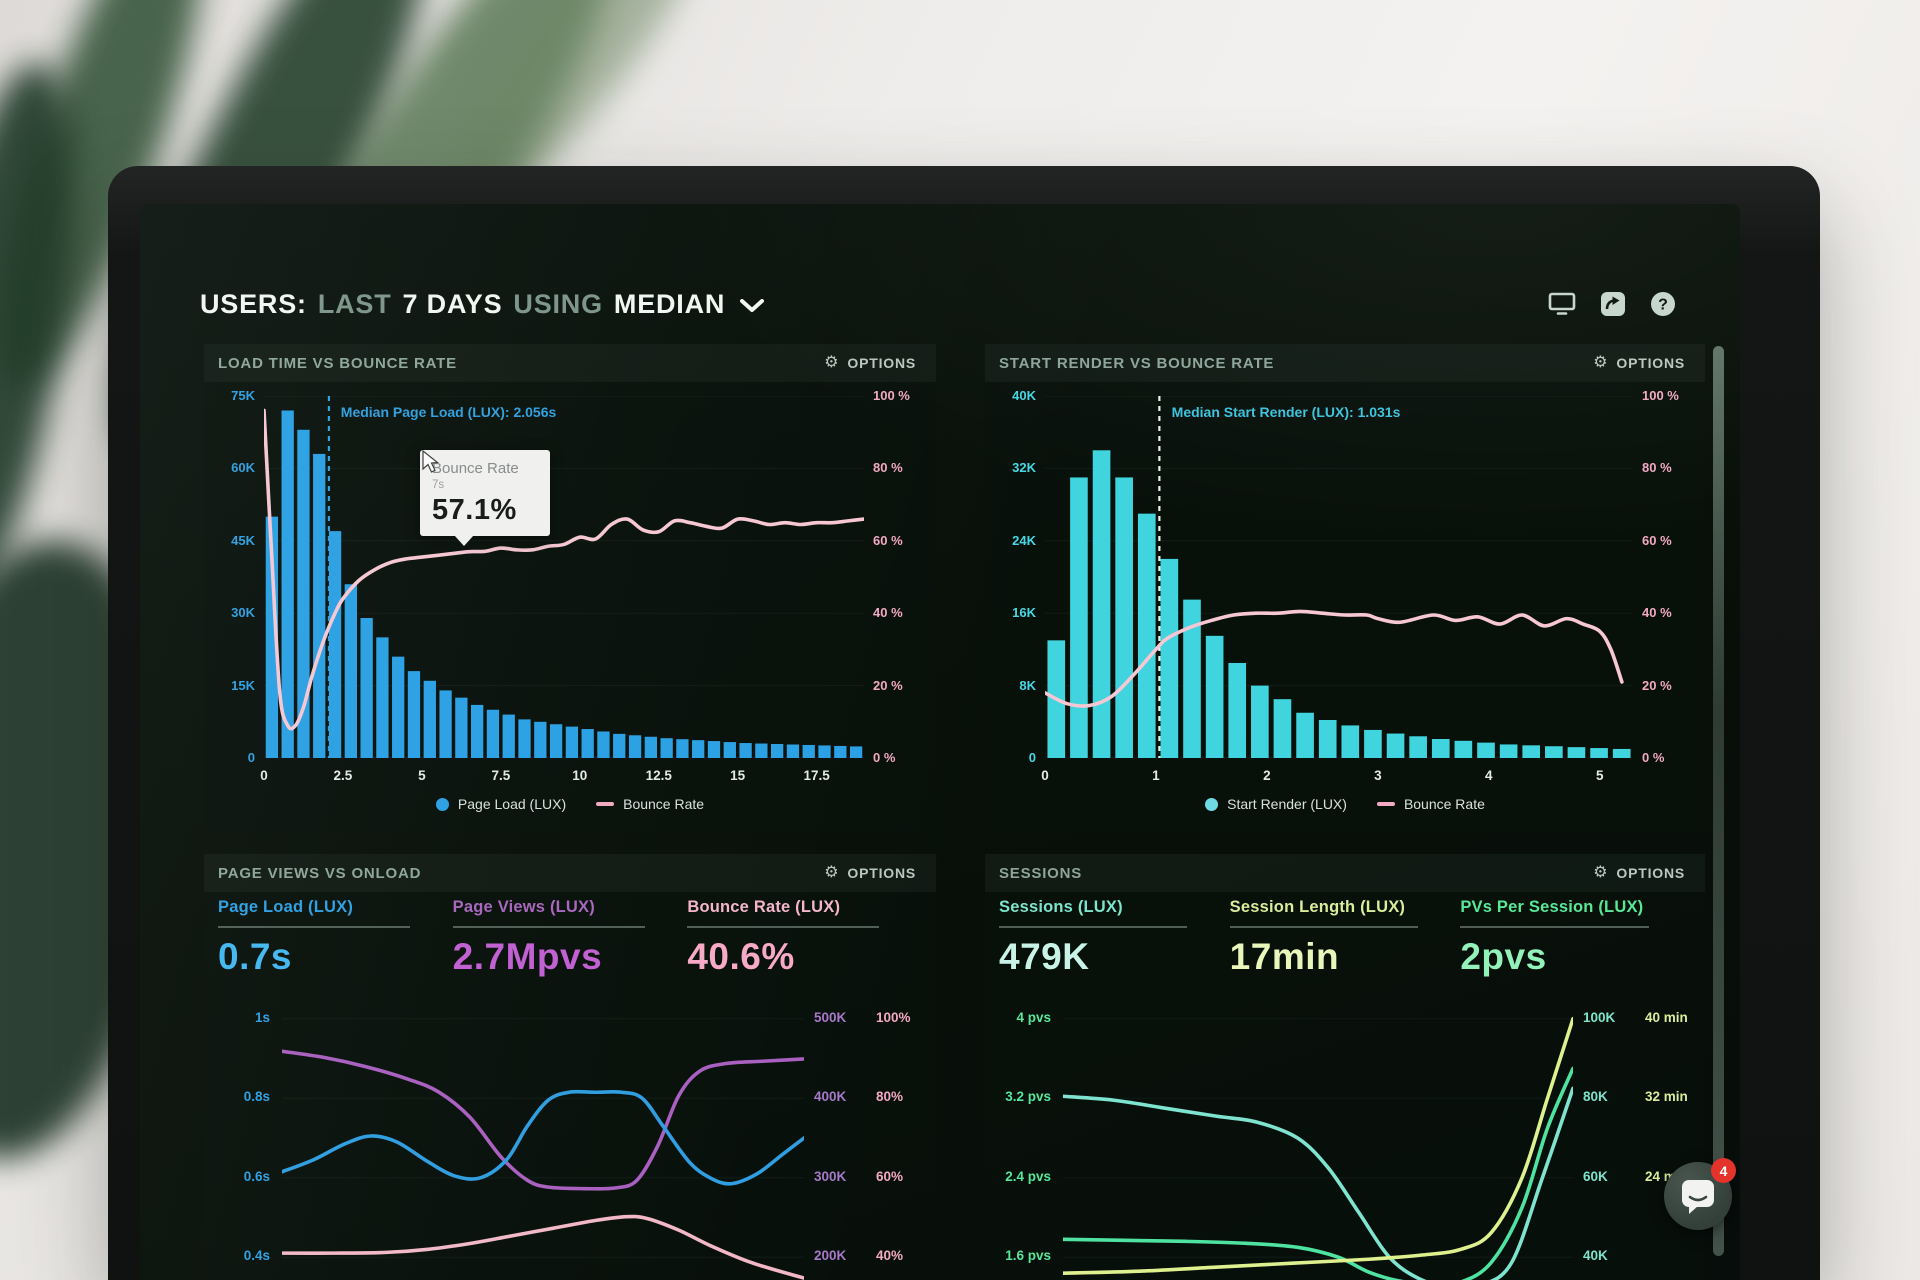  I want to click on axis-row: 200K 40%, so click(866, 1255).